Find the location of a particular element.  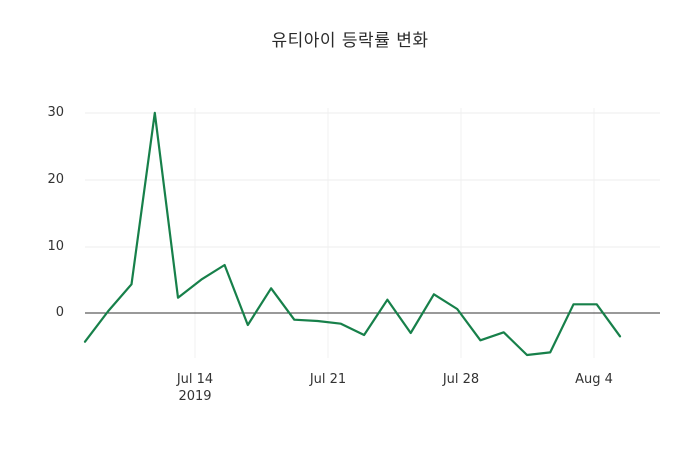

x-axis-tick-jul-14-label: Jul 14 is located at coordinates (195, 379).